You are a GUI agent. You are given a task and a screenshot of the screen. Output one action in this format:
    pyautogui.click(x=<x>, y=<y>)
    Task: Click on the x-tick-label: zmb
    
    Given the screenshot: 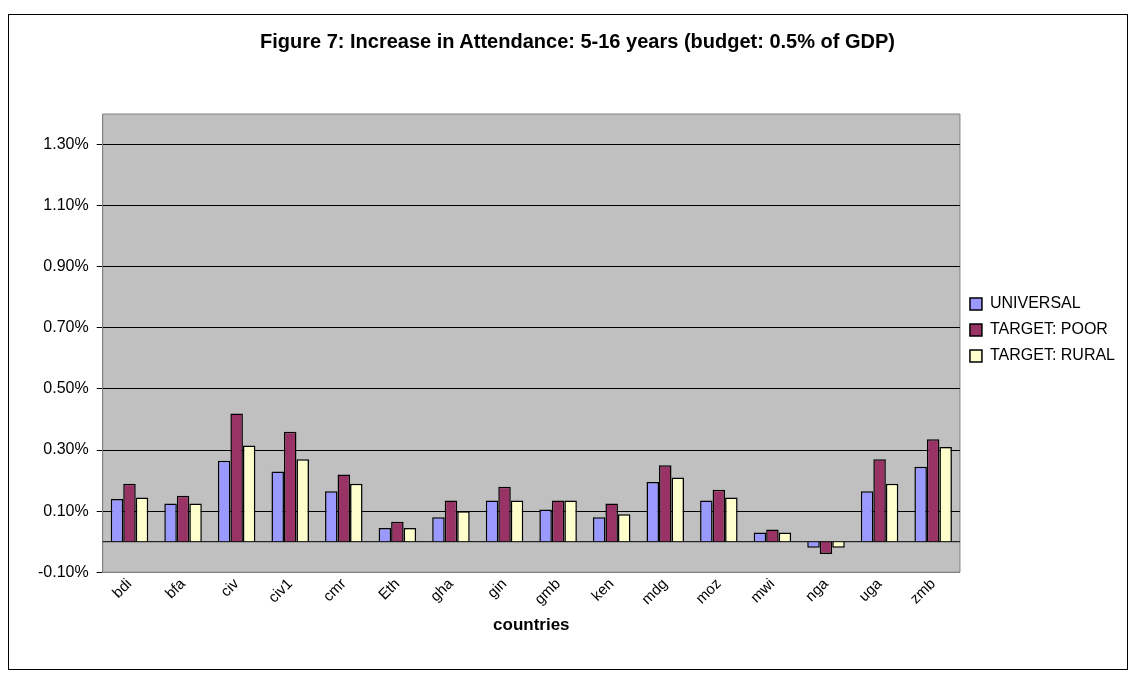 What is the action you would take?
    pyautogui.click(x=922, y=590)
    